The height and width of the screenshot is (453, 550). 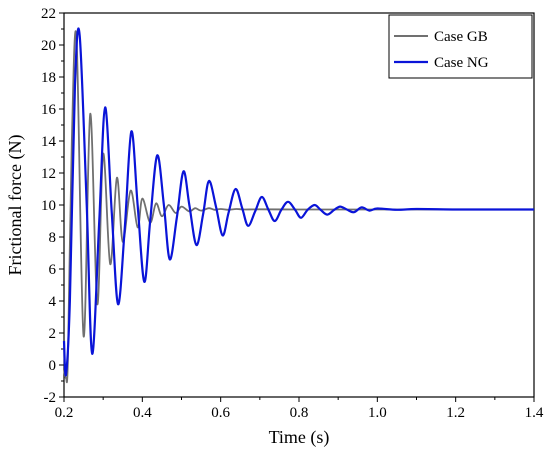 I want to click on y-tick-label: 14, so click(x=49, y=142).